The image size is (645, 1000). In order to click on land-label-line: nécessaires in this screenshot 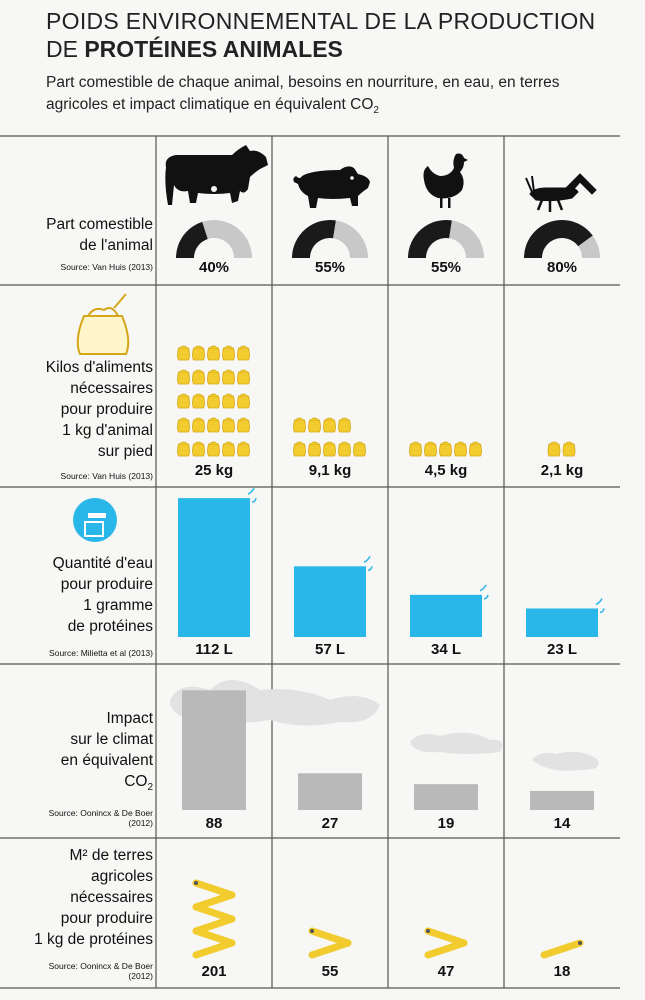, I will do `click(111, 897)`.